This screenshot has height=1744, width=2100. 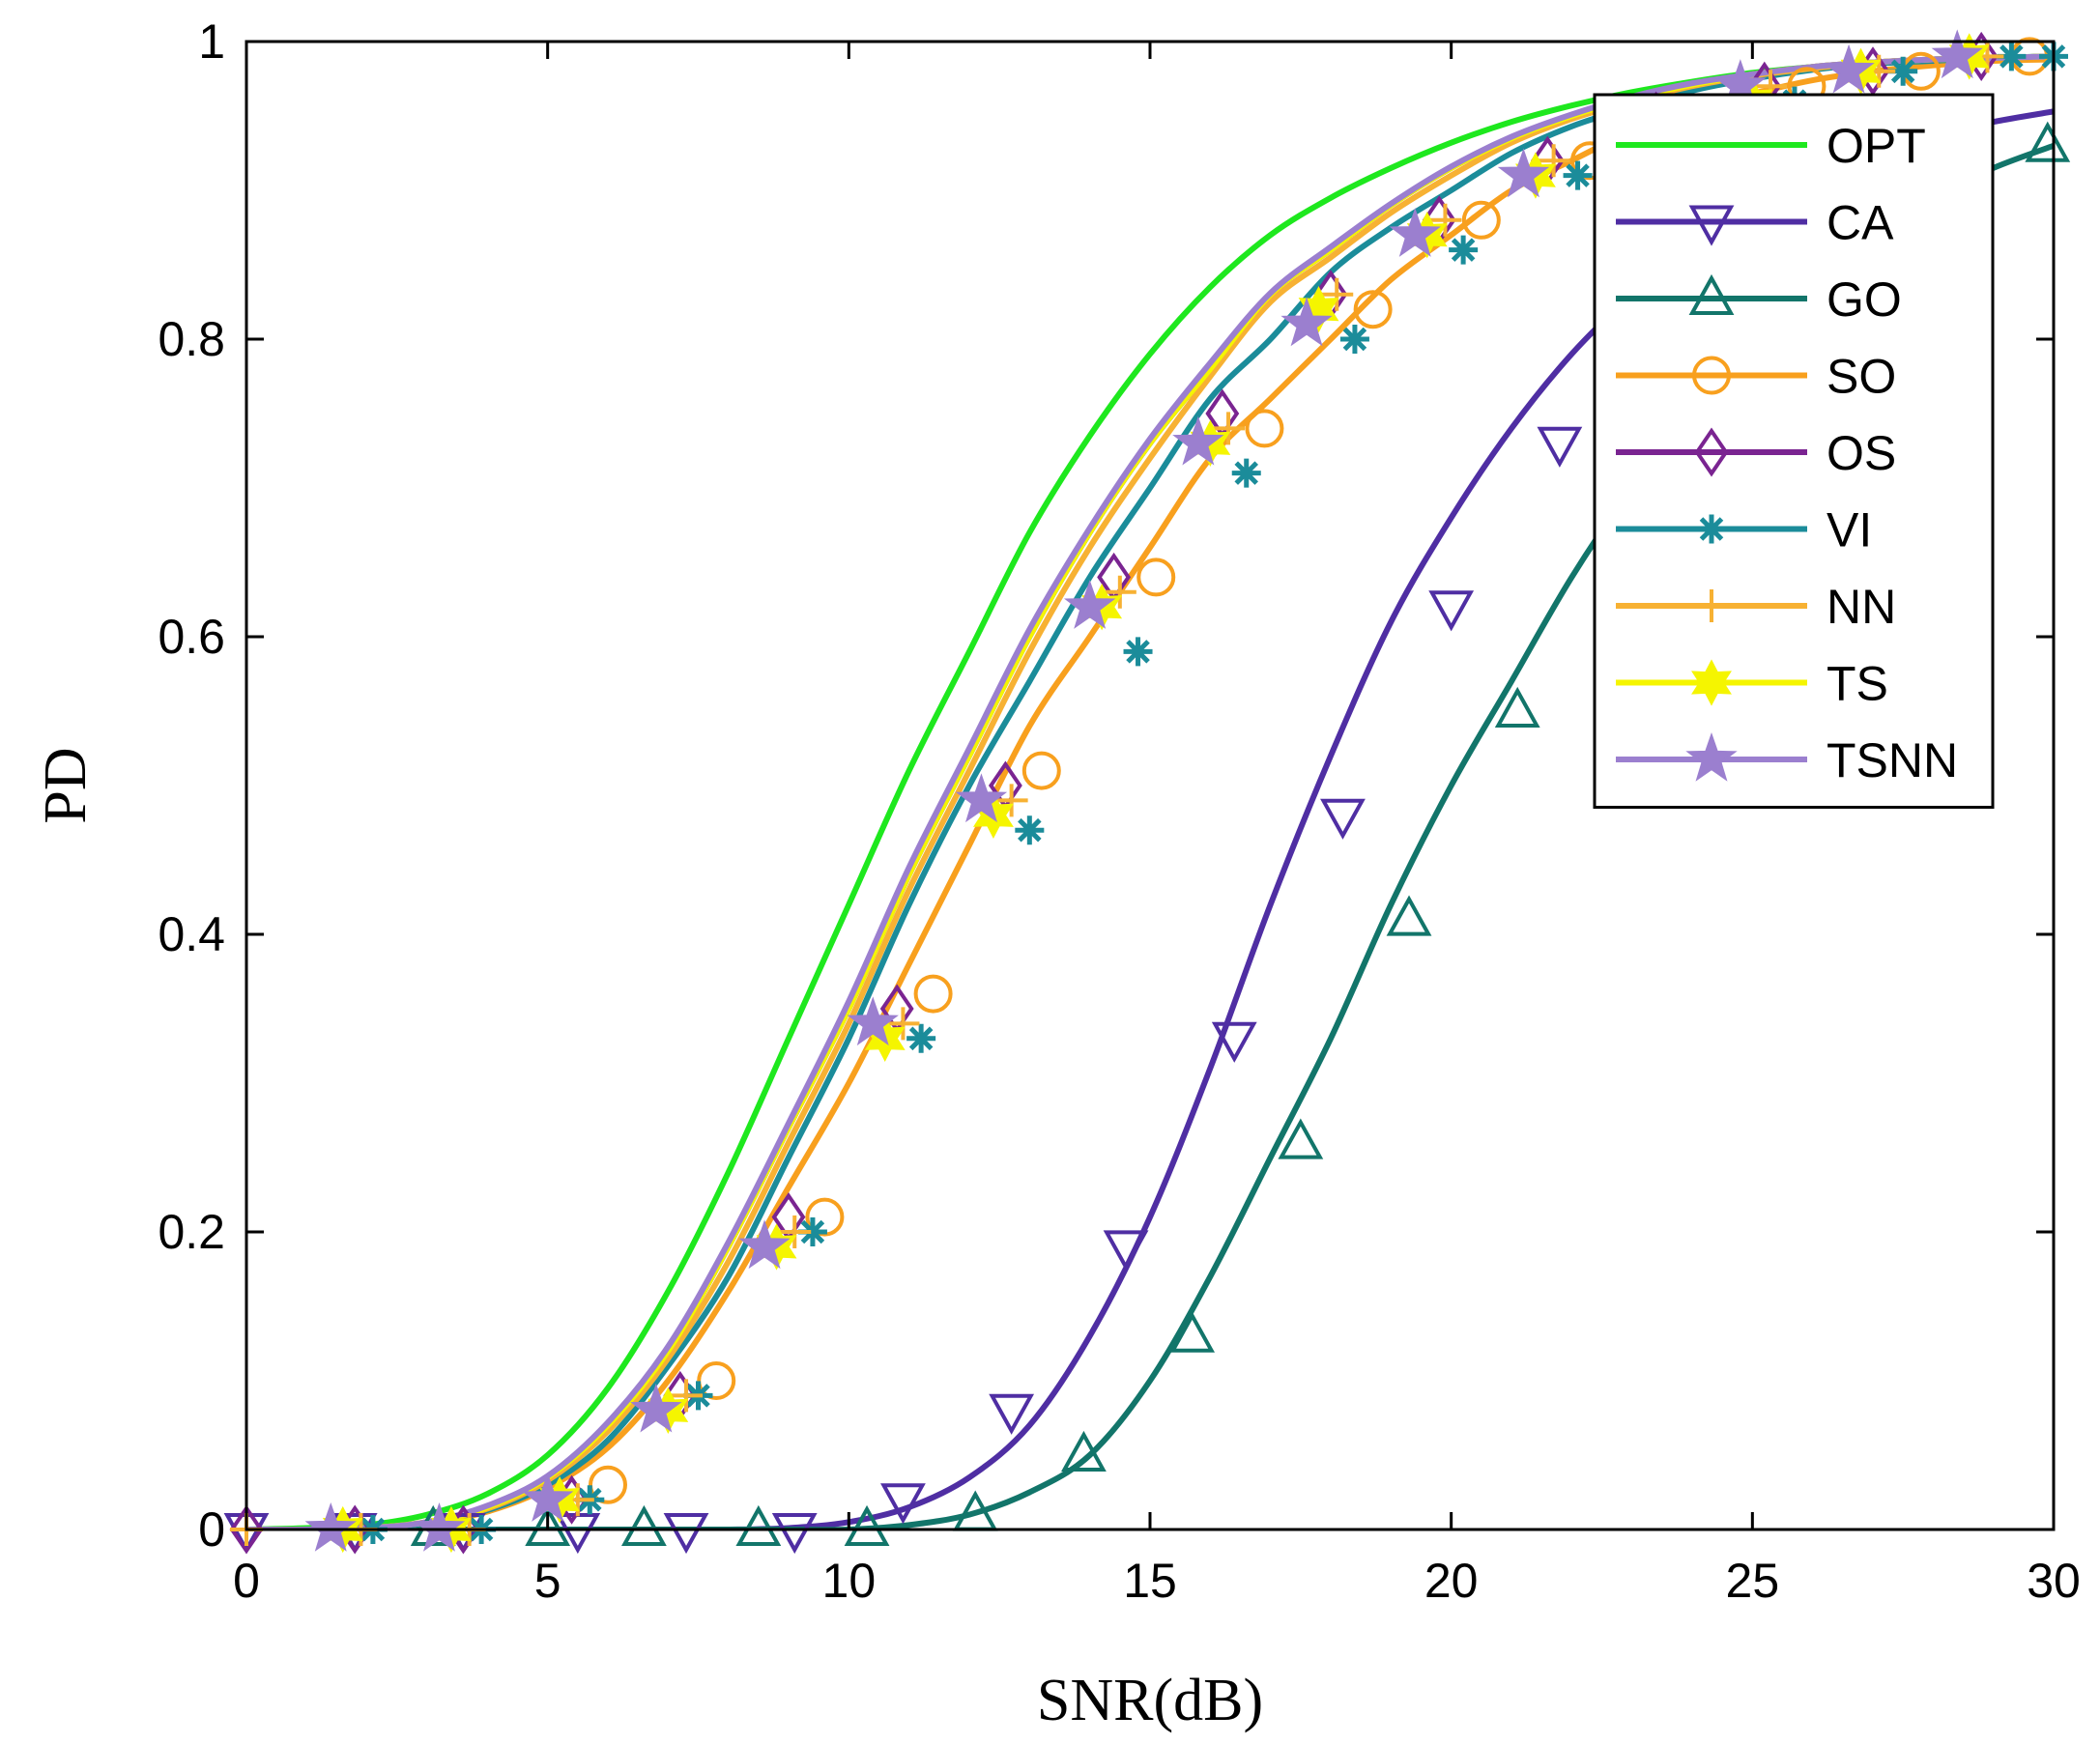 What do you see at coordinates (547, 1581) in the screenshot?
I see `x-tick-label: 5` at bounding box center [547, 1581].